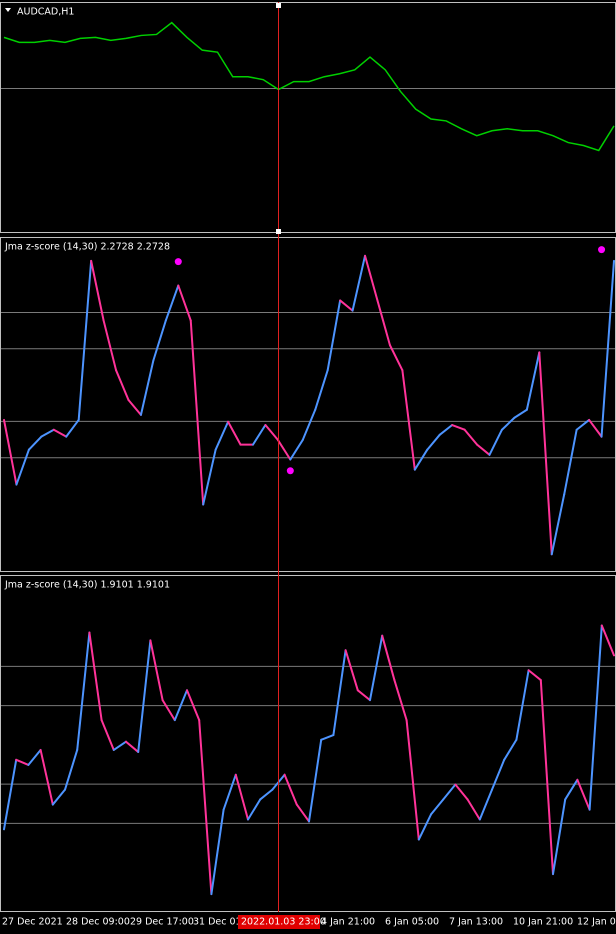  I want to click on time-label: 28 Dec 09:00, so click(98, 922).